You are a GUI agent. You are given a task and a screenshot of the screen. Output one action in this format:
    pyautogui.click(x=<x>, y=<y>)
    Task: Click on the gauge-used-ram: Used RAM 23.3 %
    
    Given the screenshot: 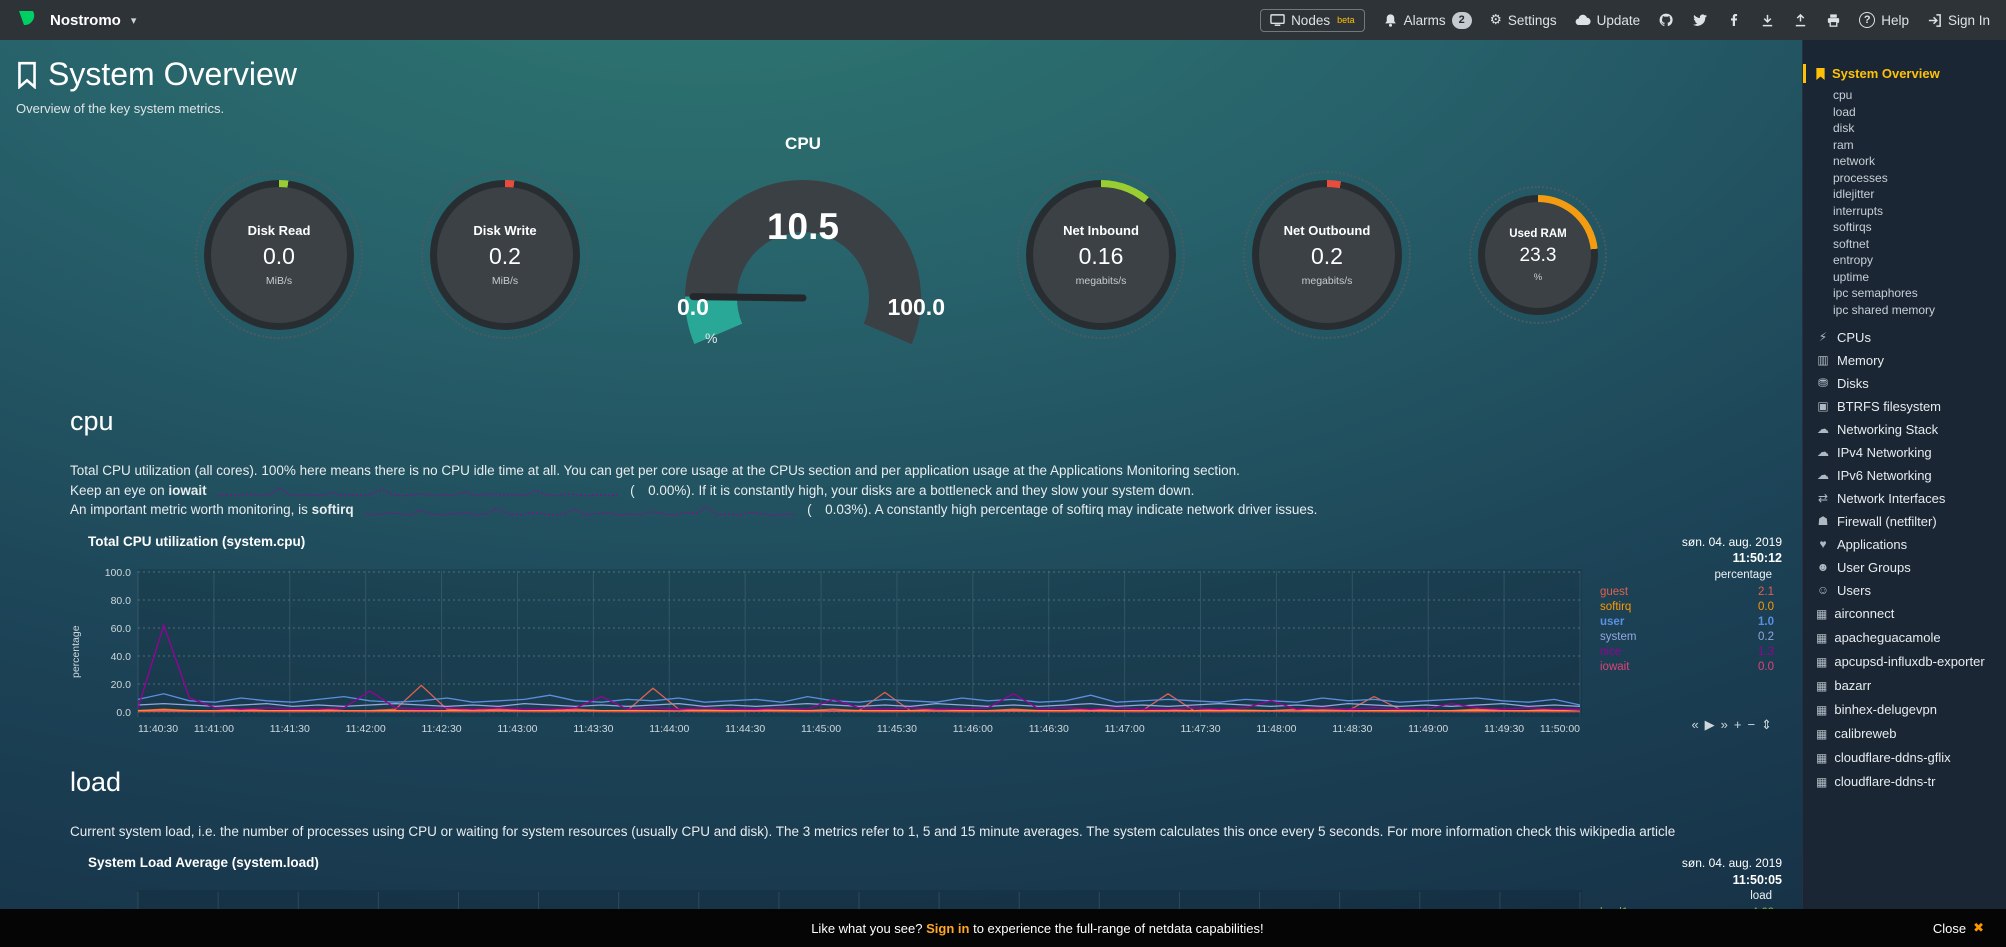 What is the action you would take?
    pyautogui.click(x=1538, y=255)
    